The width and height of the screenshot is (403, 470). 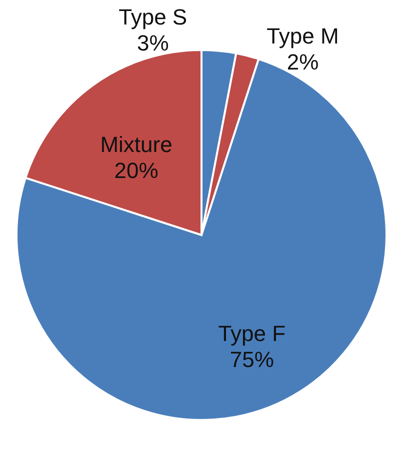 What do you see at coordinates (252, 333) in the screenshot?
I see `slice-label: Type F` at bounding box center [252, 333].